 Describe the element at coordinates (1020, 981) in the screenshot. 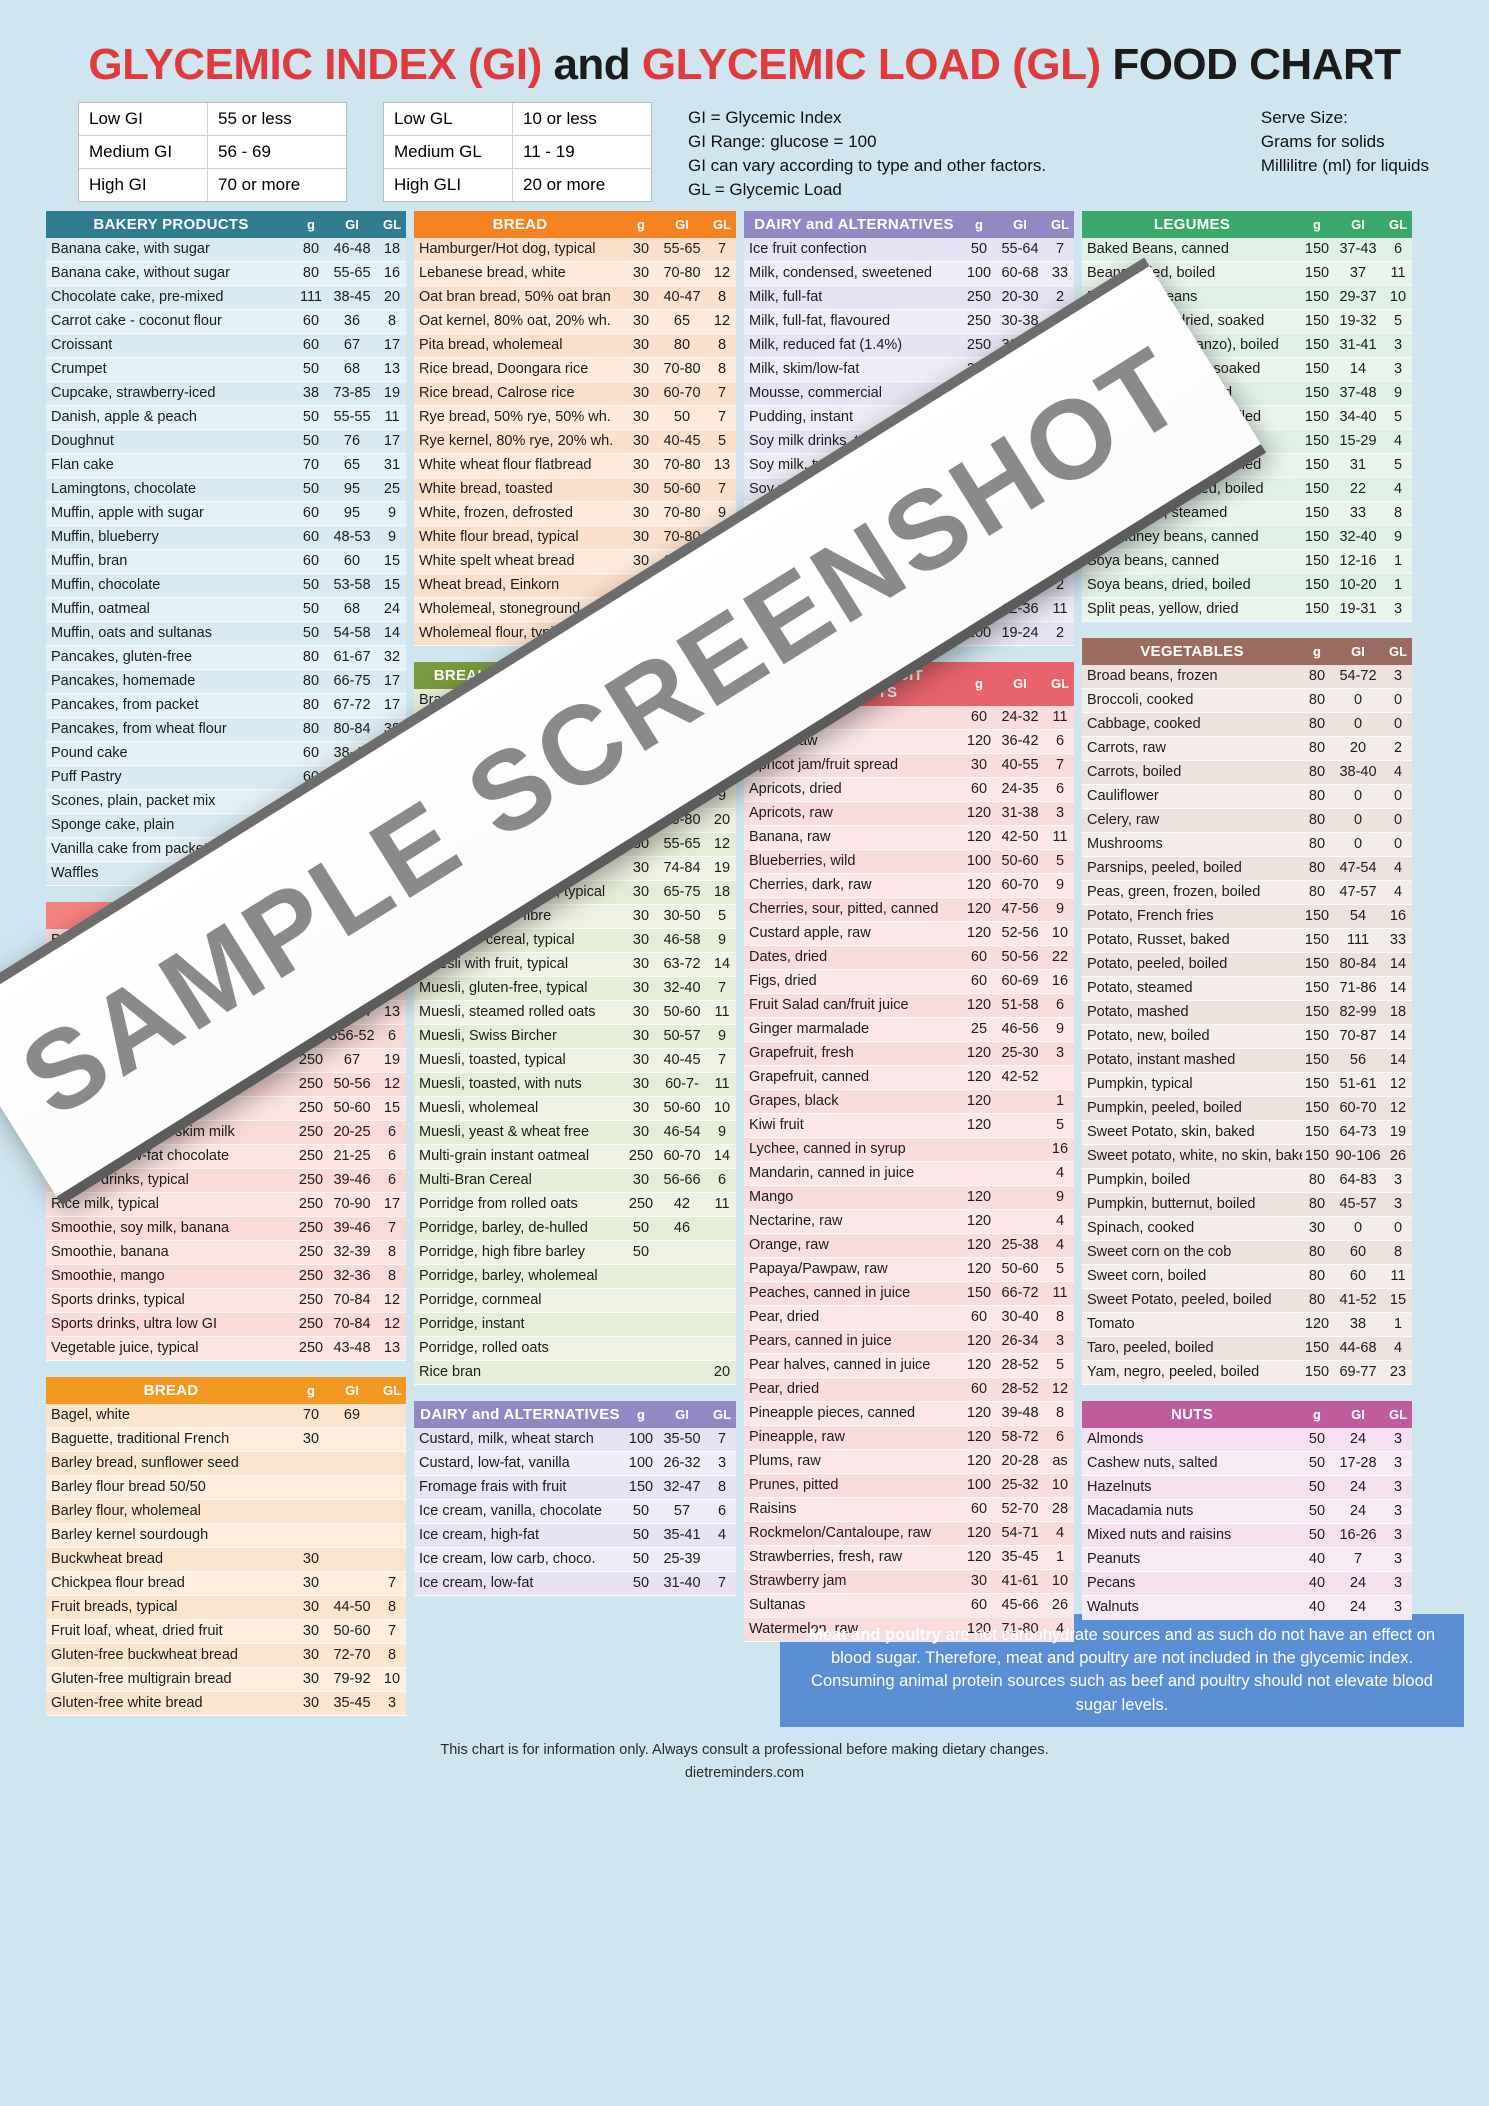

I see `gi-value: 60-69` at that location.